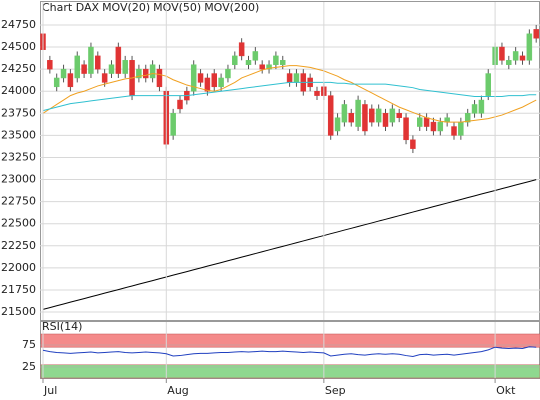  What do you see at coordinates (335, 390) in the screenshot?
I see `x-tick-label: Sep` at bounding box center [335, 390].